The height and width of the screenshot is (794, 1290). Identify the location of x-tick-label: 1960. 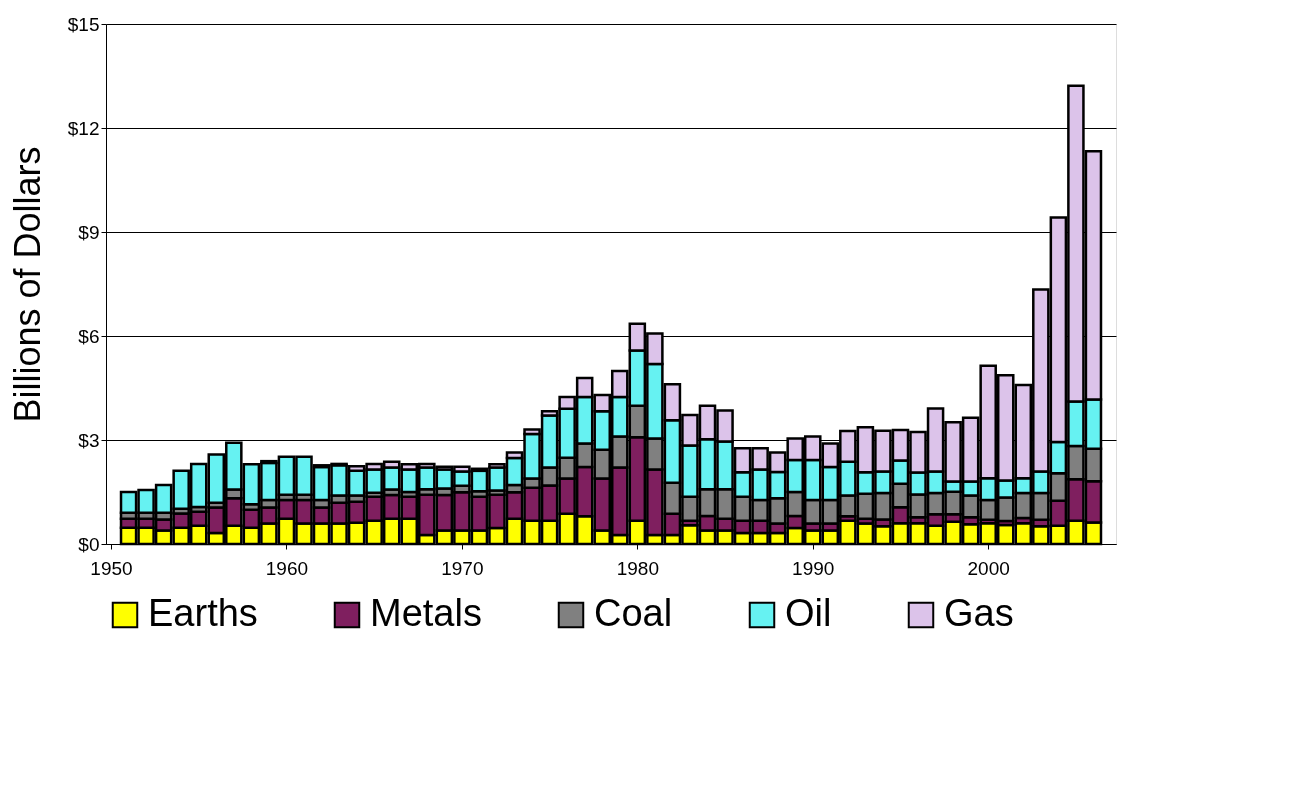
(287, 568).